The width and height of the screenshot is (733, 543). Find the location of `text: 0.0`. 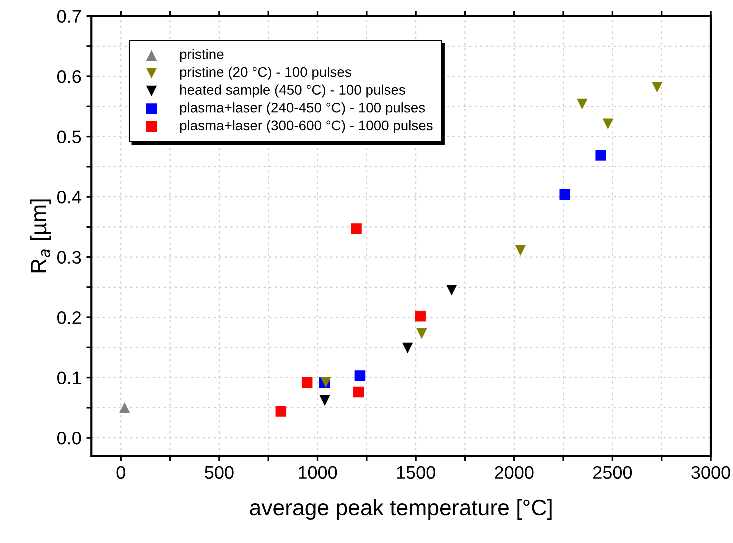

text: 0.0 is located at coordinates (70, 438).